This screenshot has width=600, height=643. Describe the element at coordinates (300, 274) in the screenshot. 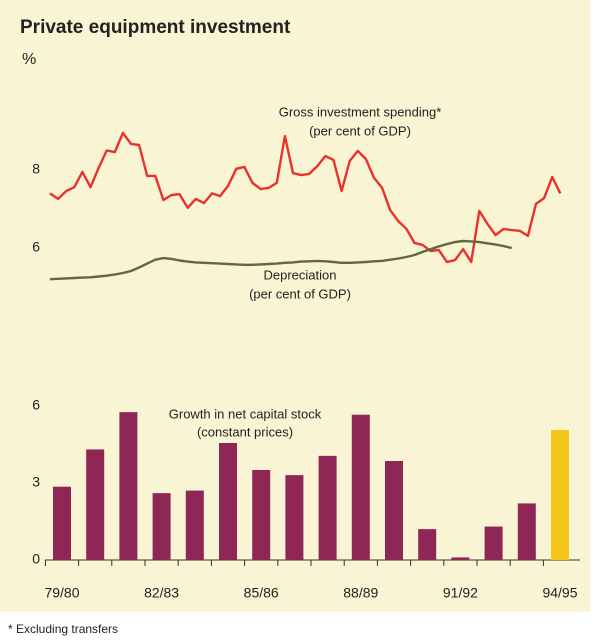

I see `series-label: Depreciation` at that location.